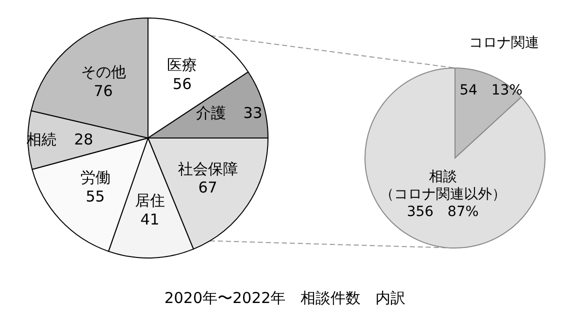 Image resolution: width=571 pixels, height=314 pixels. Describe the element at coordinates (208, 187) in the screenshot. I see `data-label: 67` at that location.